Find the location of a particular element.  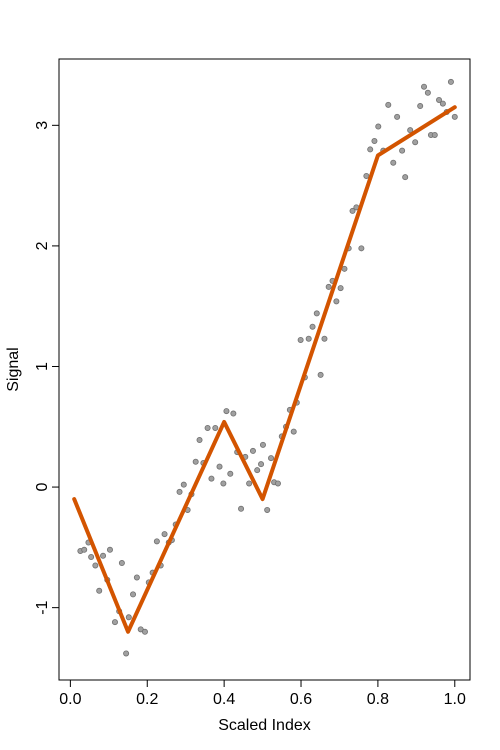

y-tick-label: 1 is located at coordinates (42, 366).